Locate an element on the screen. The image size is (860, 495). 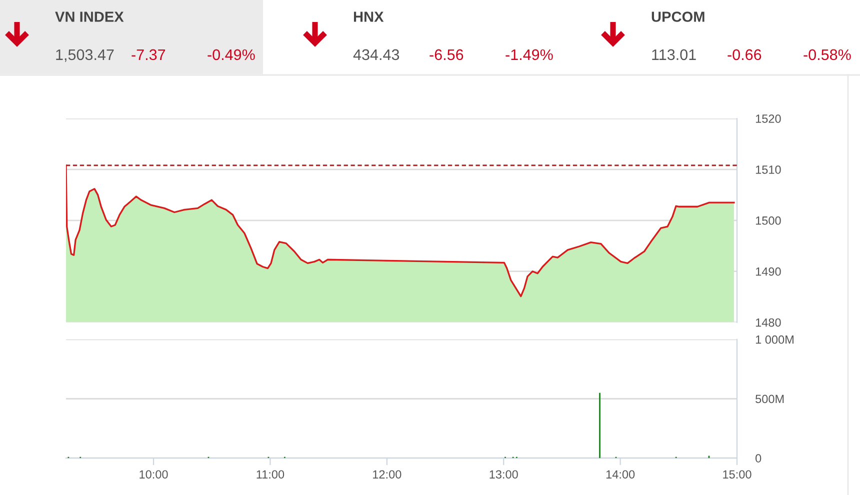
x-tick-label: 14:00 is located at coordinates (620, 474).